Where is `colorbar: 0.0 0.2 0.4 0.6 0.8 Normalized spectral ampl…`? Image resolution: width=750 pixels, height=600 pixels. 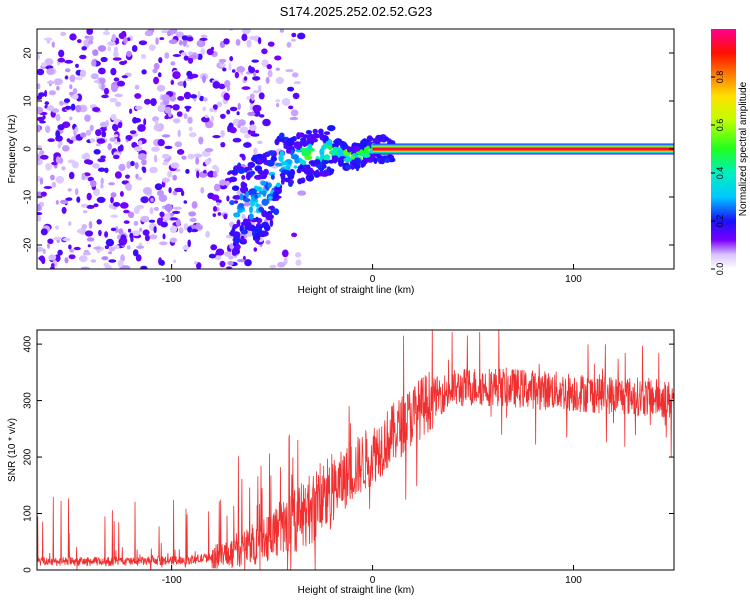 colorbar: 0.0 0.2 0.4 0.6 0.8 Normalized spectral ampl… is located at coordinates (730, 152).